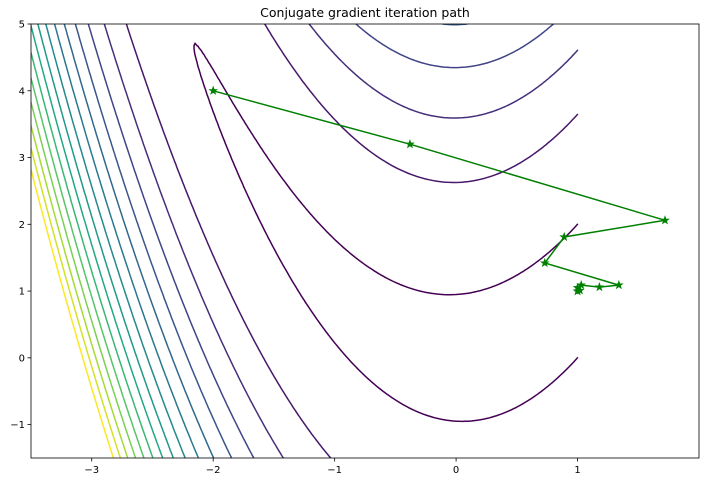 Image resolution: width=705 pixels, height=482 pixels. I want to click on x-axis: −3 −2 −1 0 1, so click(332, 467).